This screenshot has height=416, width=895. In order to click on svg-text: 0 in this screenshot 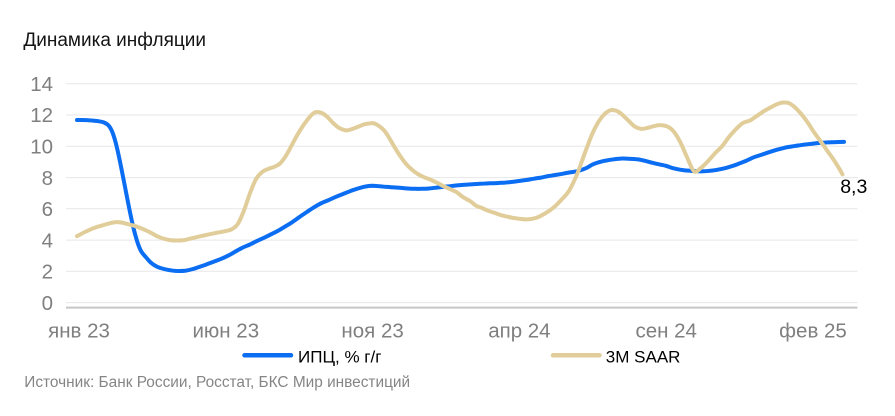, I will do `click(47, 303)`.